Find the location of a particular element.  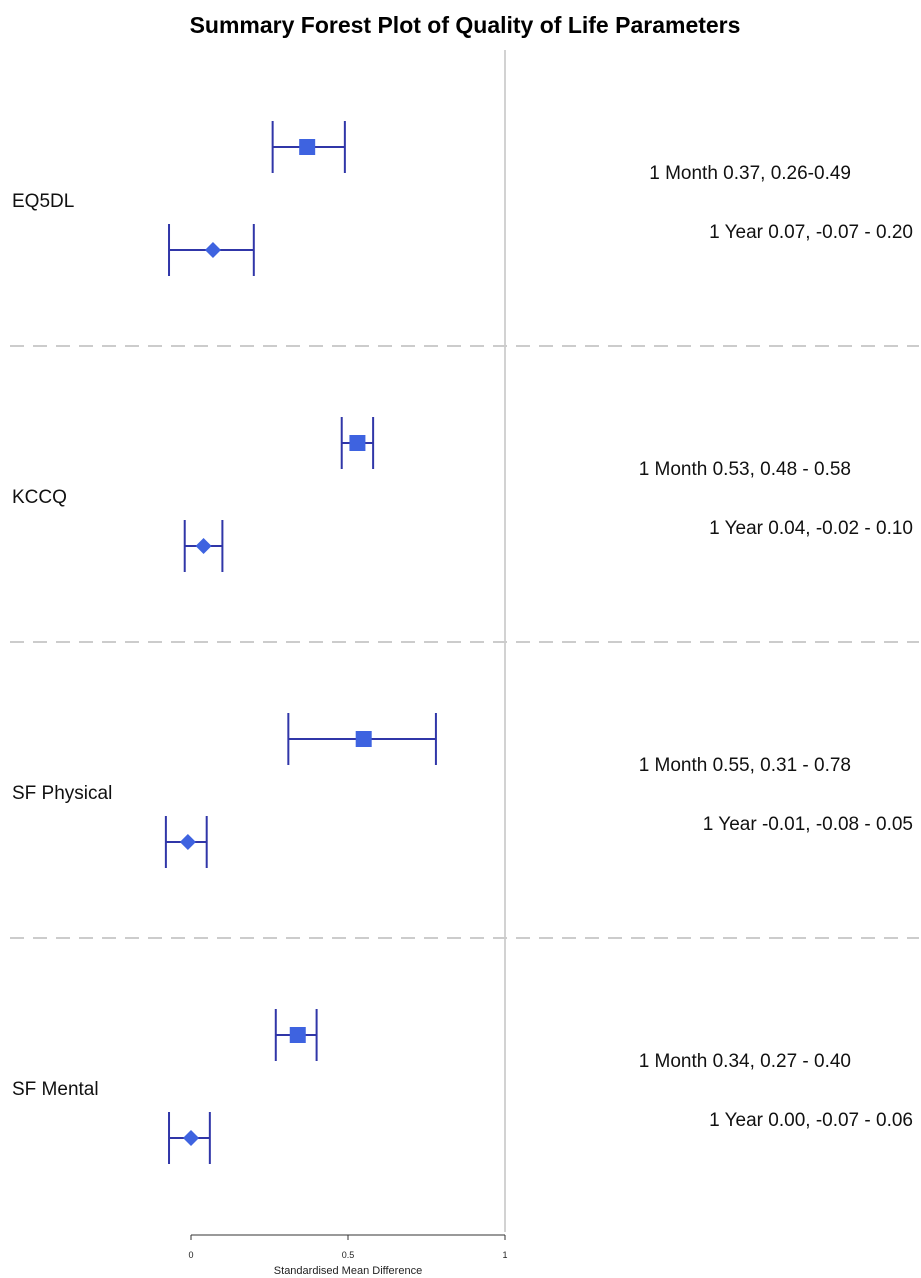

estimate-label: 1 Year 0.00, -0.07 - 0.06 is located at coordinates (811, 1120).